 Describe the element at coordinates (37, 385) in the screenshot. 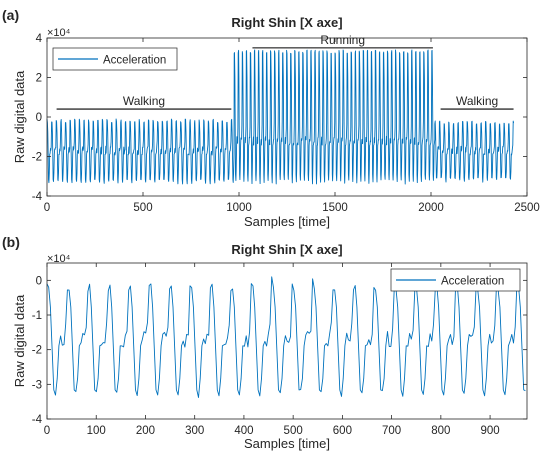

I see `y-tick-label: -3` at that location.